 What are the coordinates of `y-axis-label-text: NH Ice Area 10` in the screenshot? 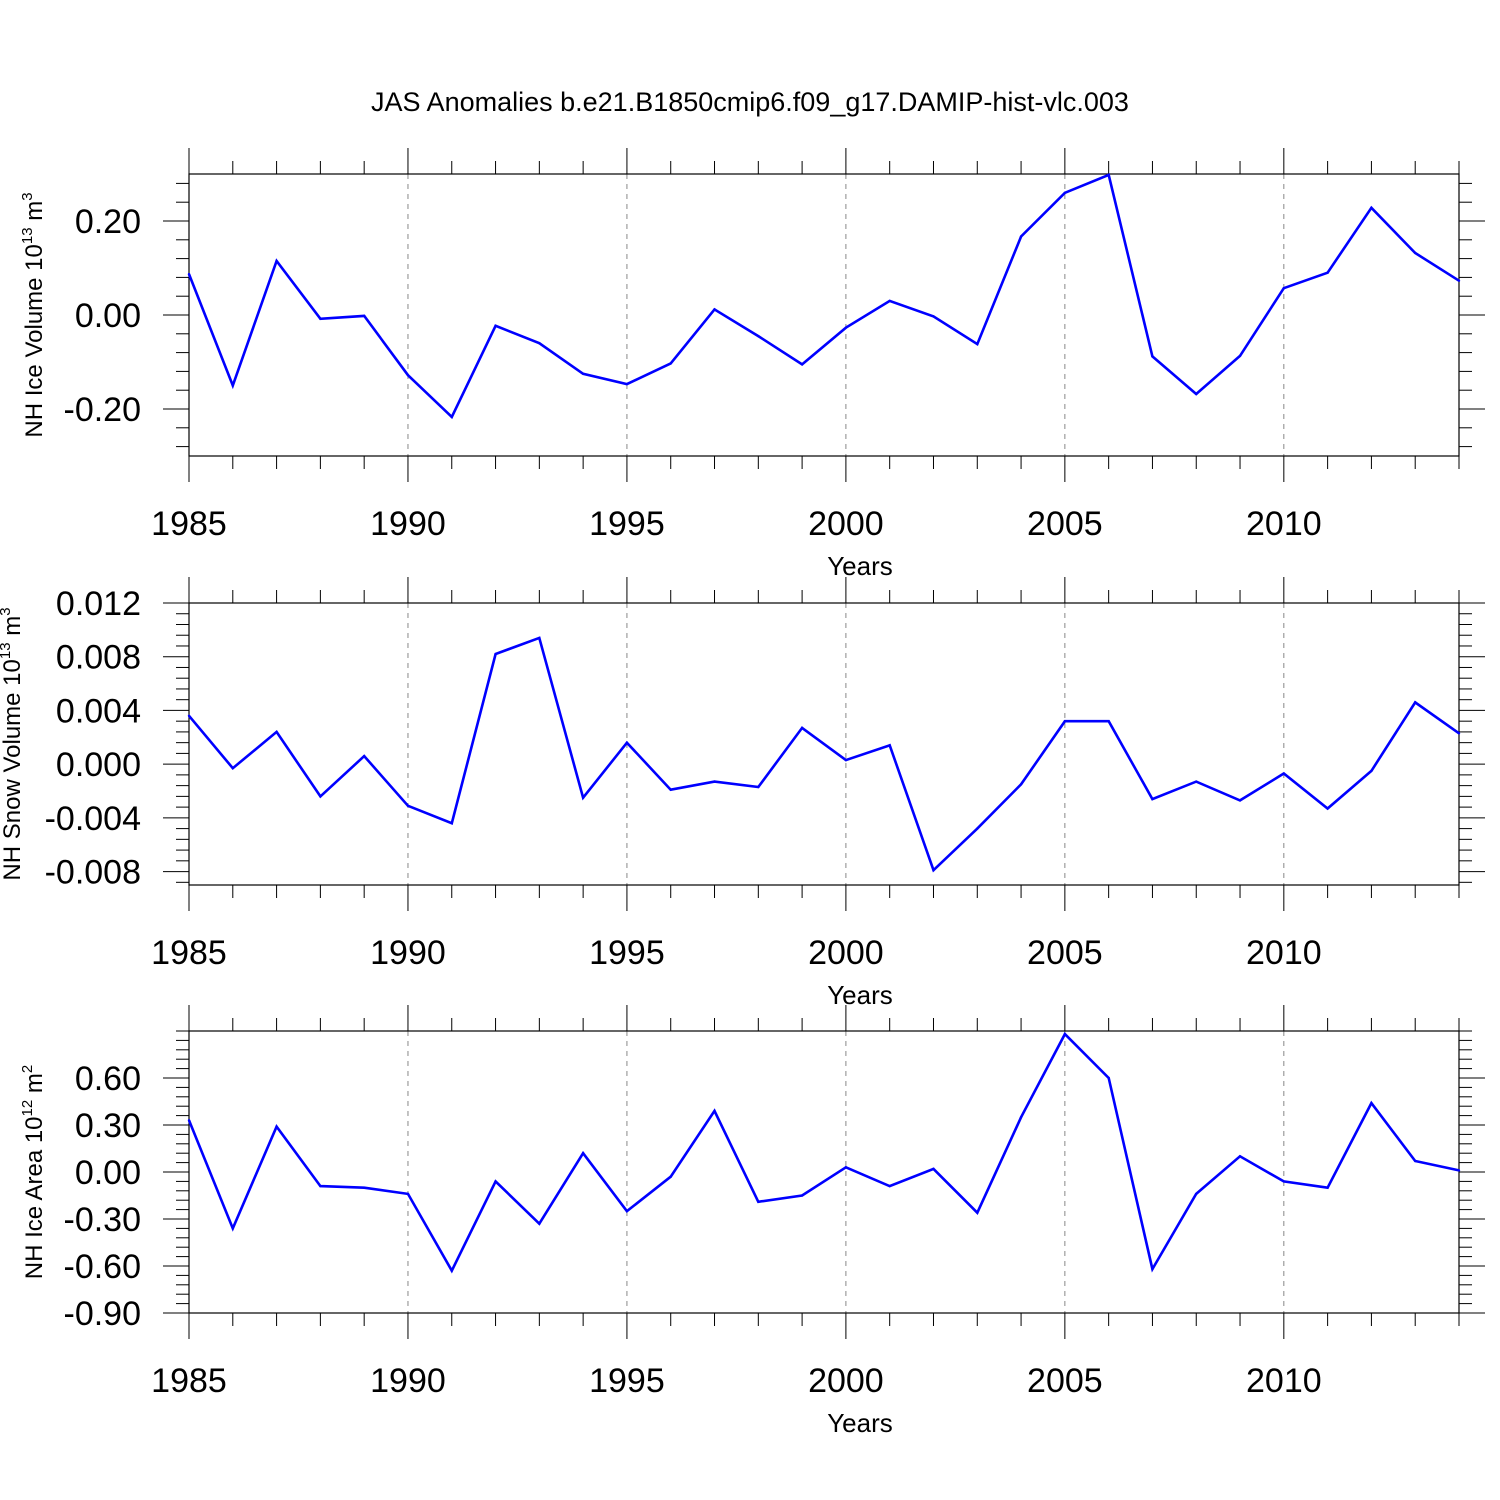 It's located at (34, 1197).